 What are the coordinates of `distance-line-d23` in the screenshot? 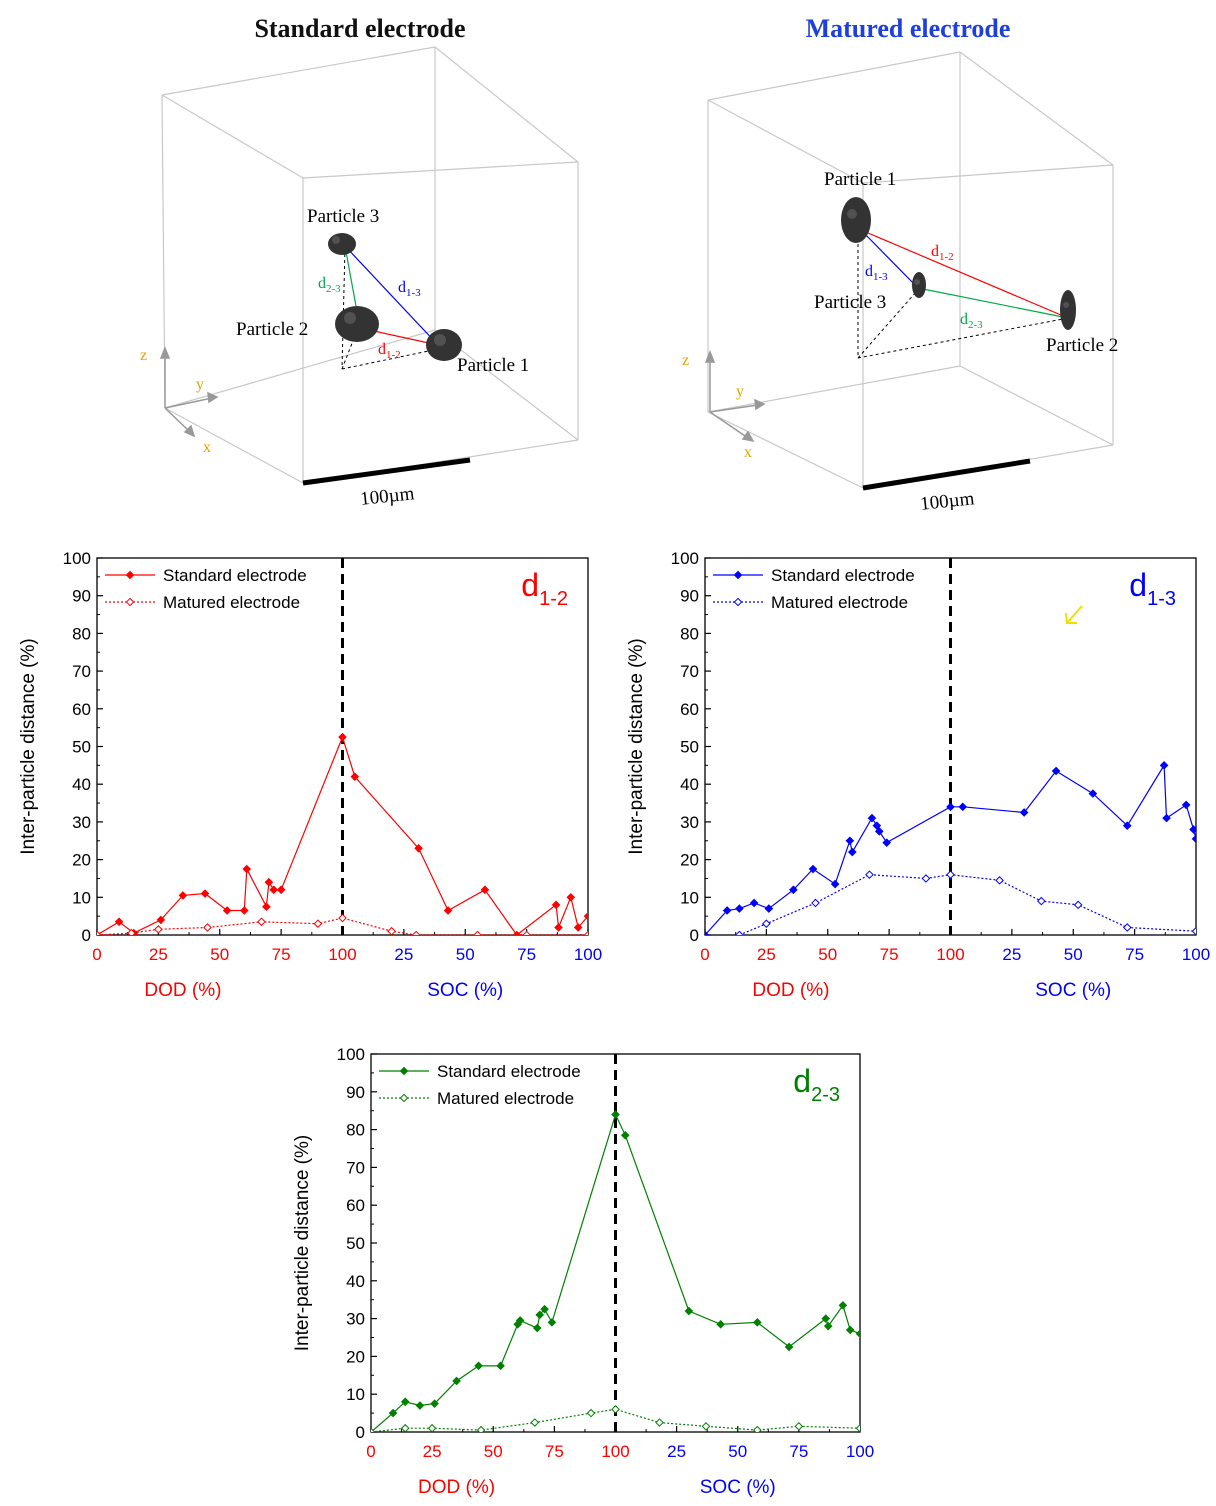 It's located at (993, 303).